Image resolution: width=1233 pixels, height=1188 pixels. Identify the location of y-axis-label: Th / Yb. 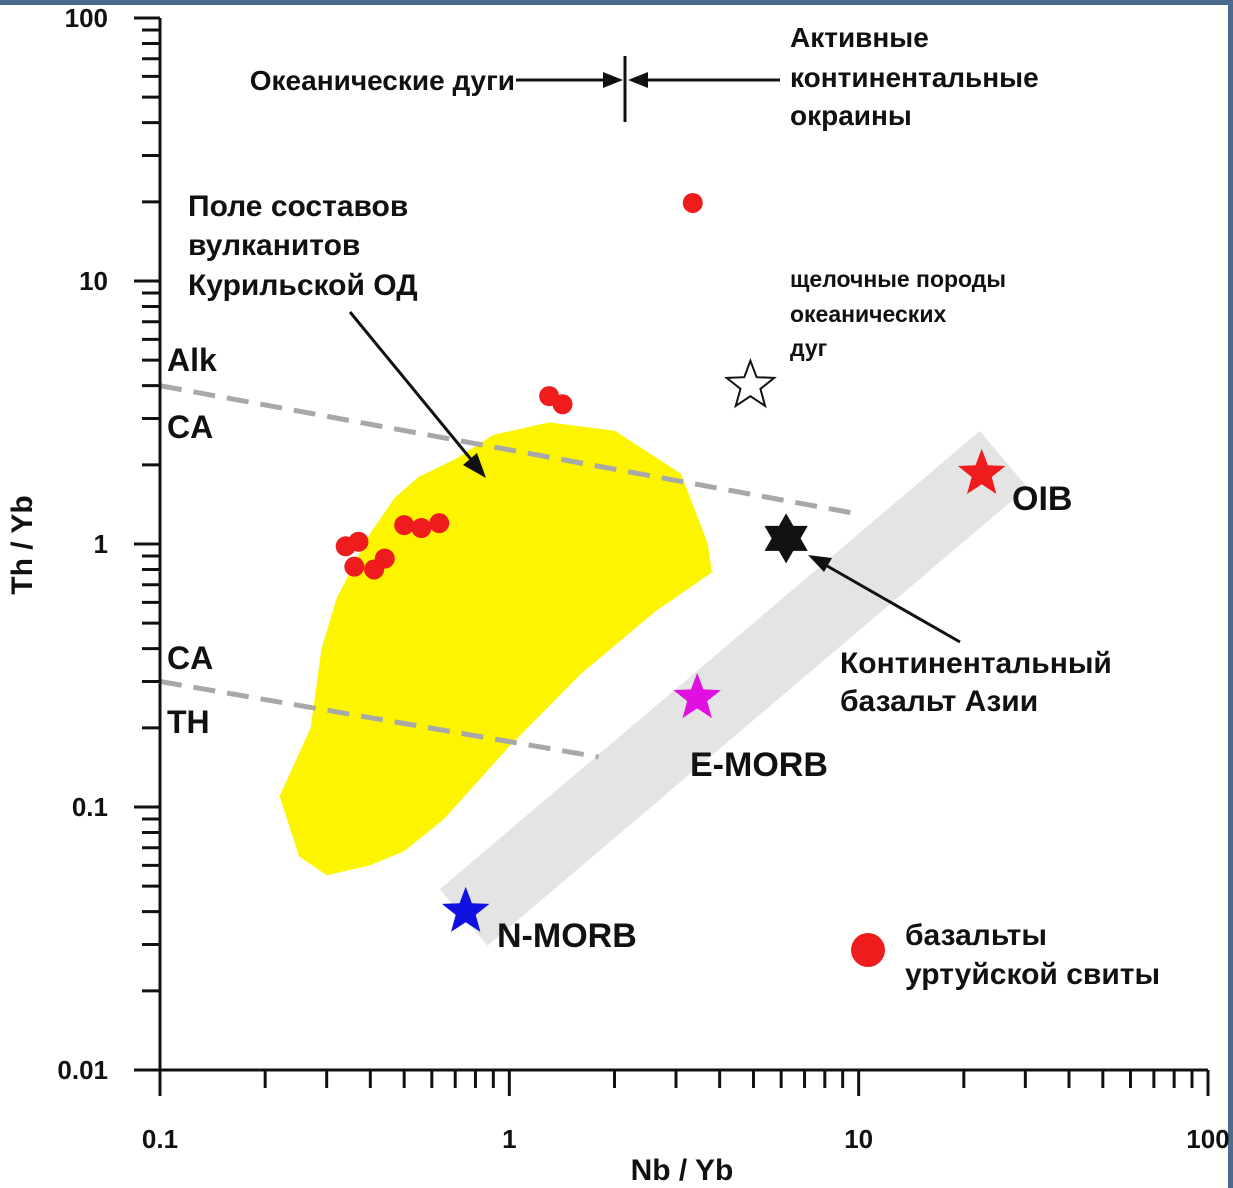
(22, 544).